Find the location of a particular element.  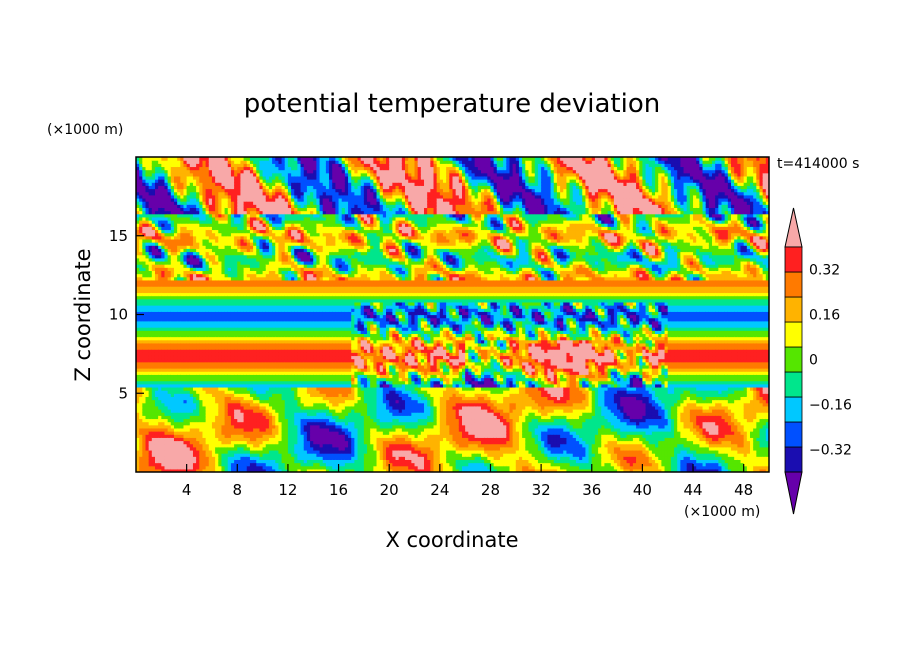

chart-title: potential temperature deviation is located at coordinates (452, 104).